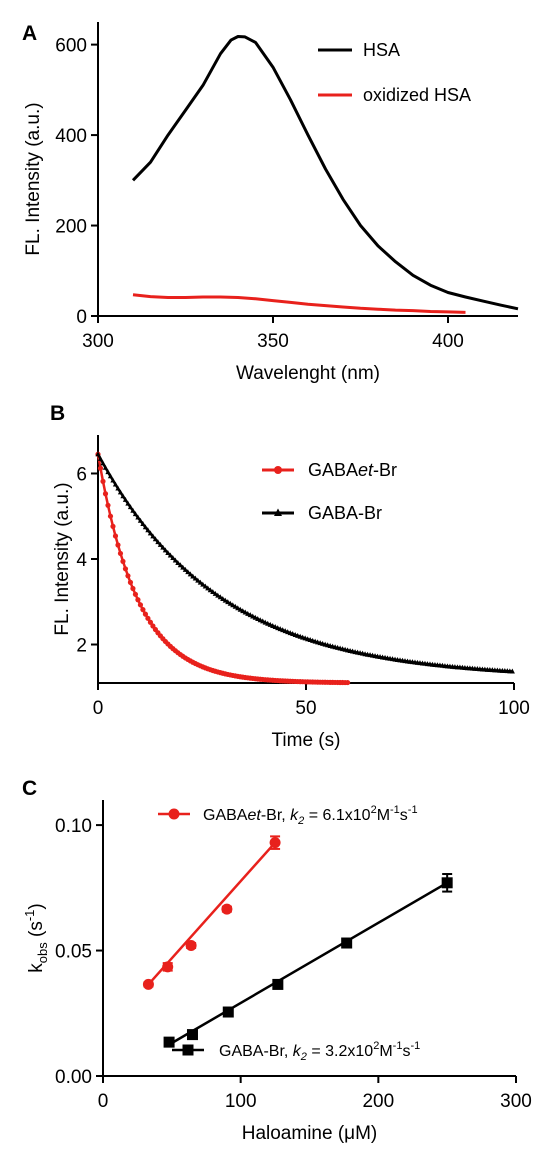 This screenshot has width=550, height=1159. I want to click on panel-b-legend-label: GABAet-Br, so click(352, 470).